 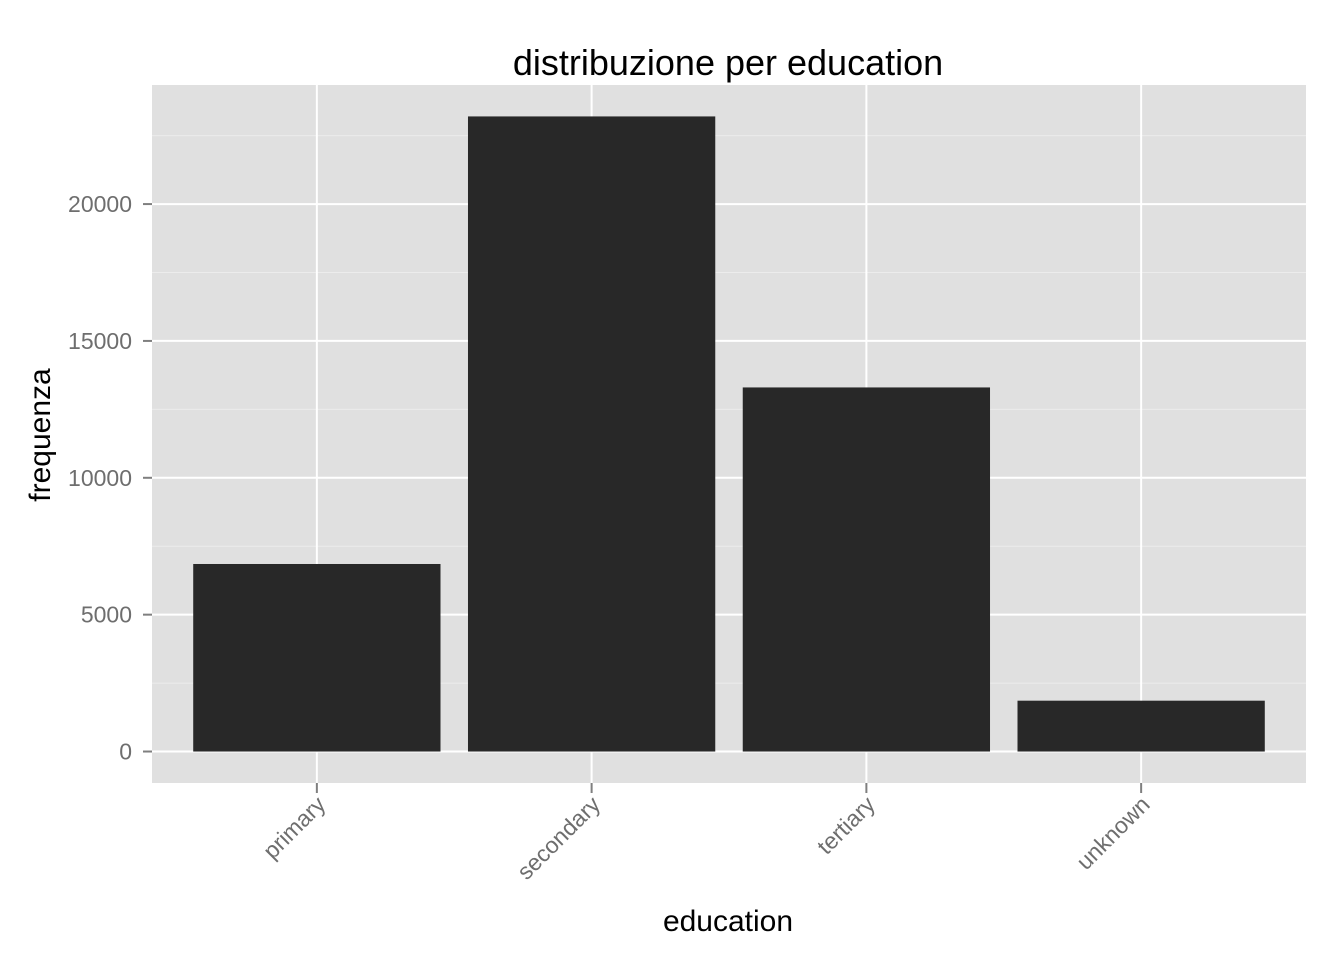 What do you see at coordinates (100, 204) in the screenshot?
I see `y-tick-label: 20000` at bounding box center [100, 204].